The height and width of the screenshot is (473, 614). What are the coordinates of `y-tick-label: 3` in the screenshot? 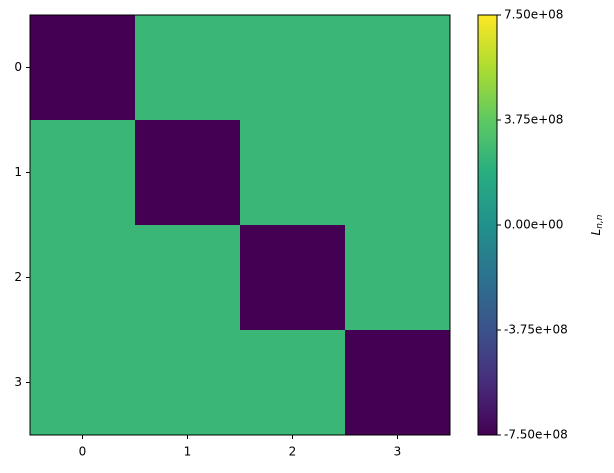 It's located at (18, 382).